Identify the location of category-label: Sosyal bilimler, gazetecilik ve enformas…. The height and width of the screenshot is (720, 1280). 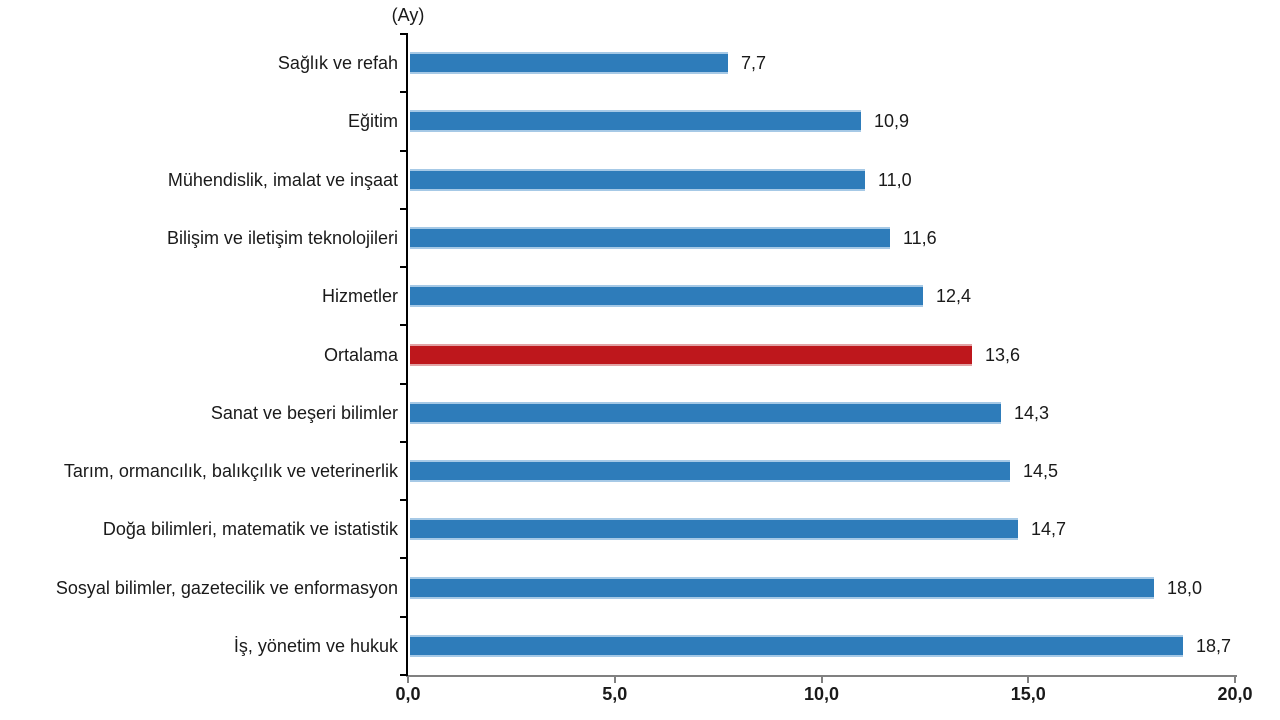
(226, 587).